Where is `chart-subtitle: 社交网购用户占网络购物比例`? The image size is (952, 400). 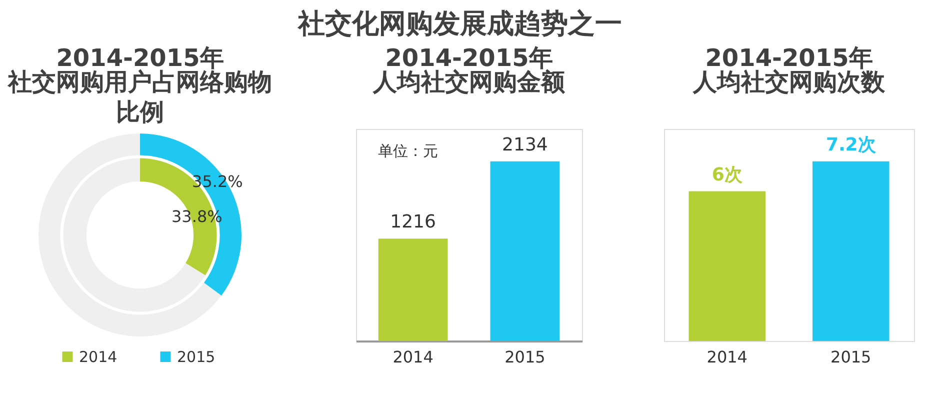 chart-subtitle: 社交网购用户占网络购物比例 is located at coordinates (139, 97).